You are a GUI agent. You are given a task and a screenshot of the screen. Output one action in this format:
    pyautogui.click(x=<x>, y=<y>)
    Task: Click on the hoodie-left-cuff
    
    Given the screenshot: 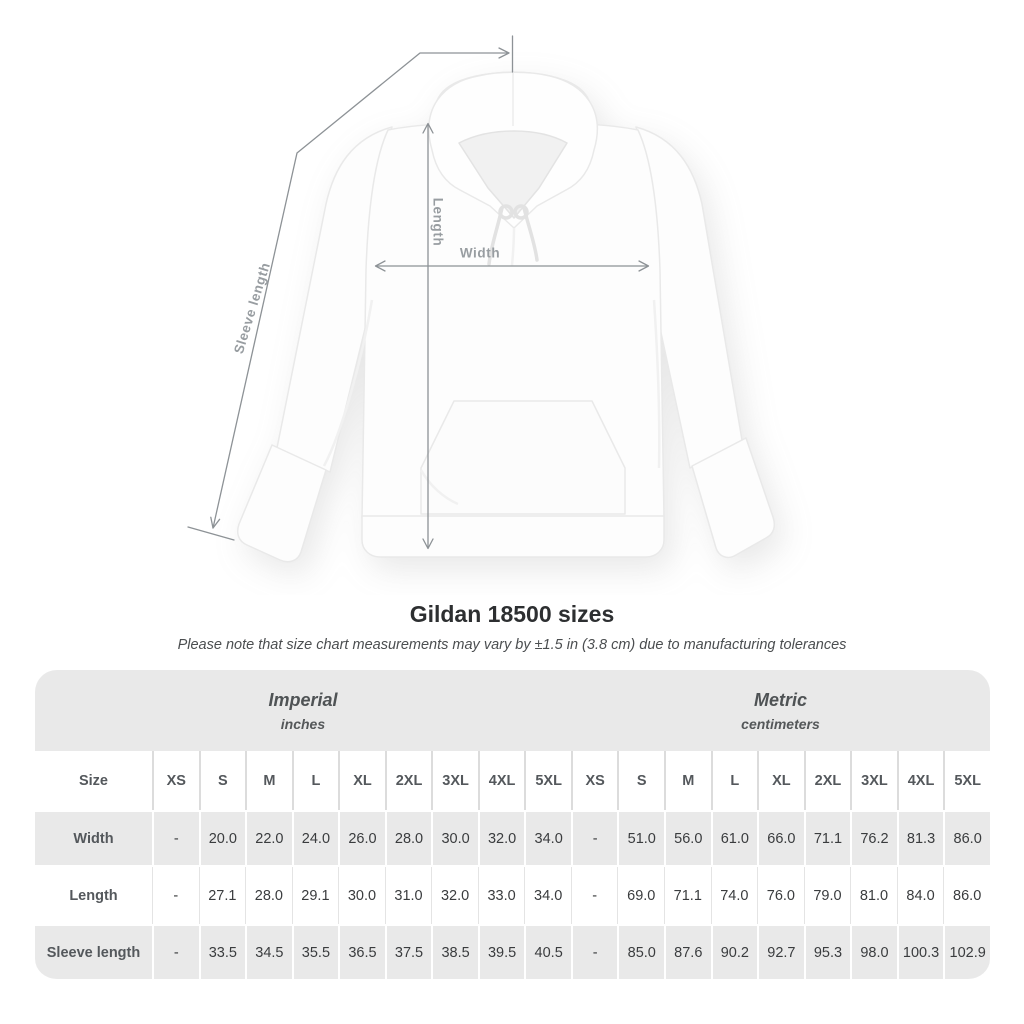 What is the action you would take?
    pyautogui.click(x=281, y=503)
    